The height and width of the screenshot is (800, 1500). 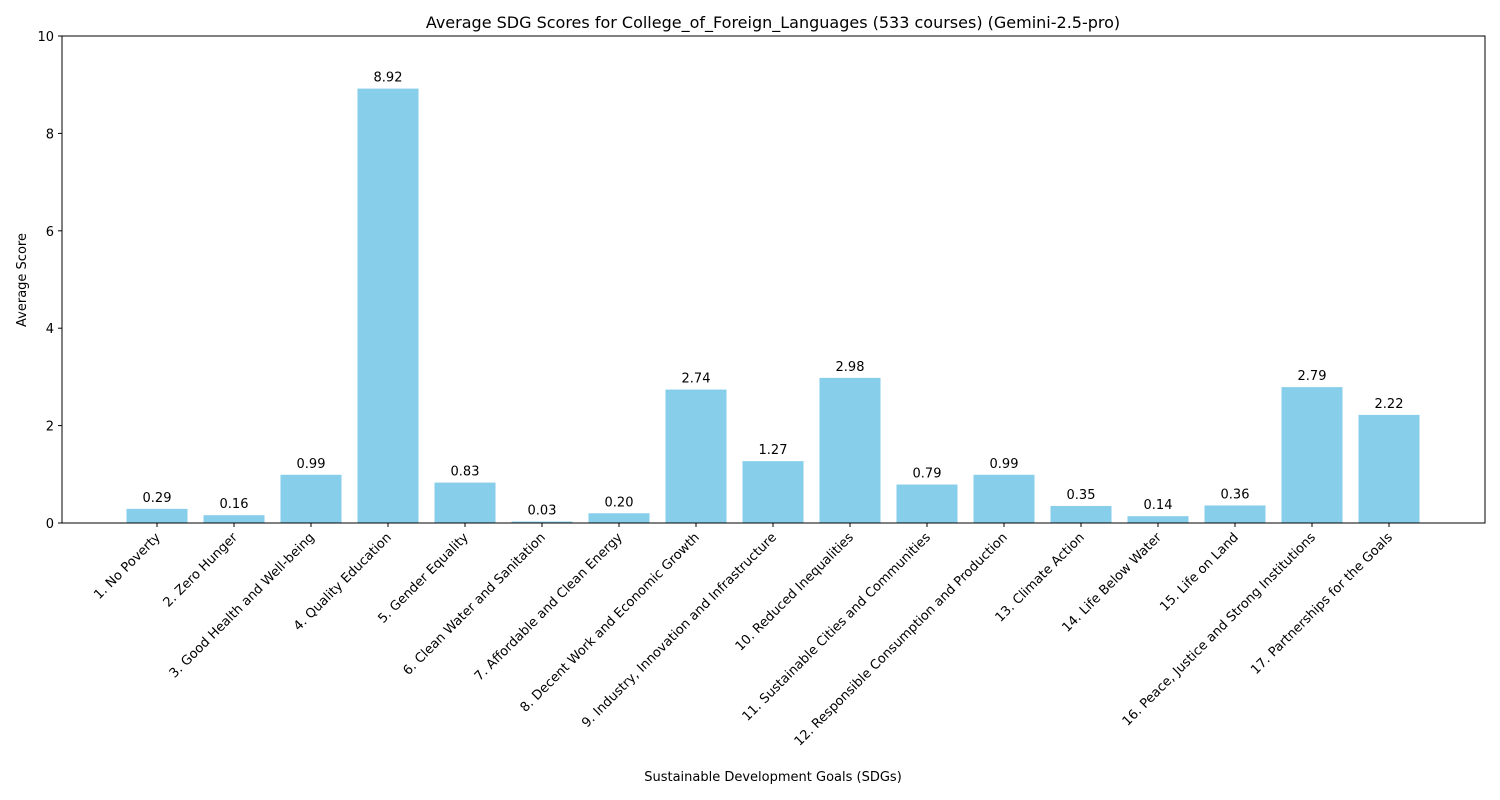 I want to click on bar-value-label: 0.36, so click(x=1235, y=494).